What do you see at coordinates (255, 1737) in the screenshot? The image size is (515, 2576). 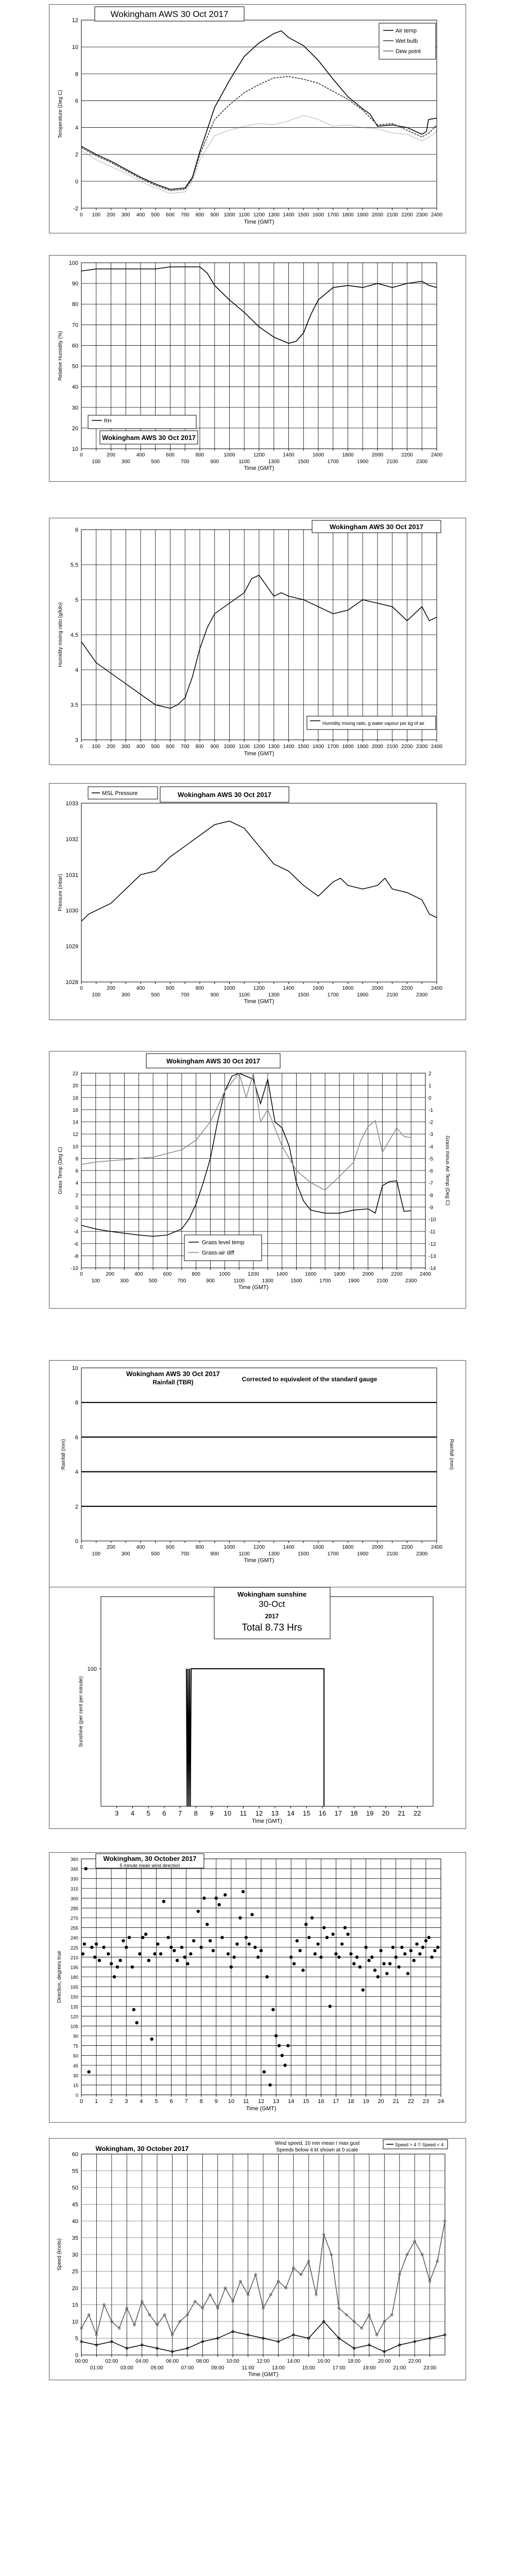 I see `sunshine-trace` at bounding box center [255, 1737].